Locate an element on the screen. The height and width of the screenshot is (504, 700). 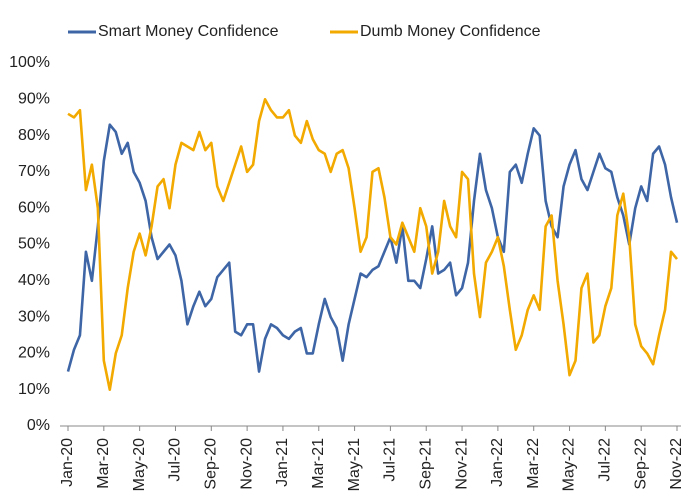
y-tick-label: 100% is located at coordinates (29, 62).